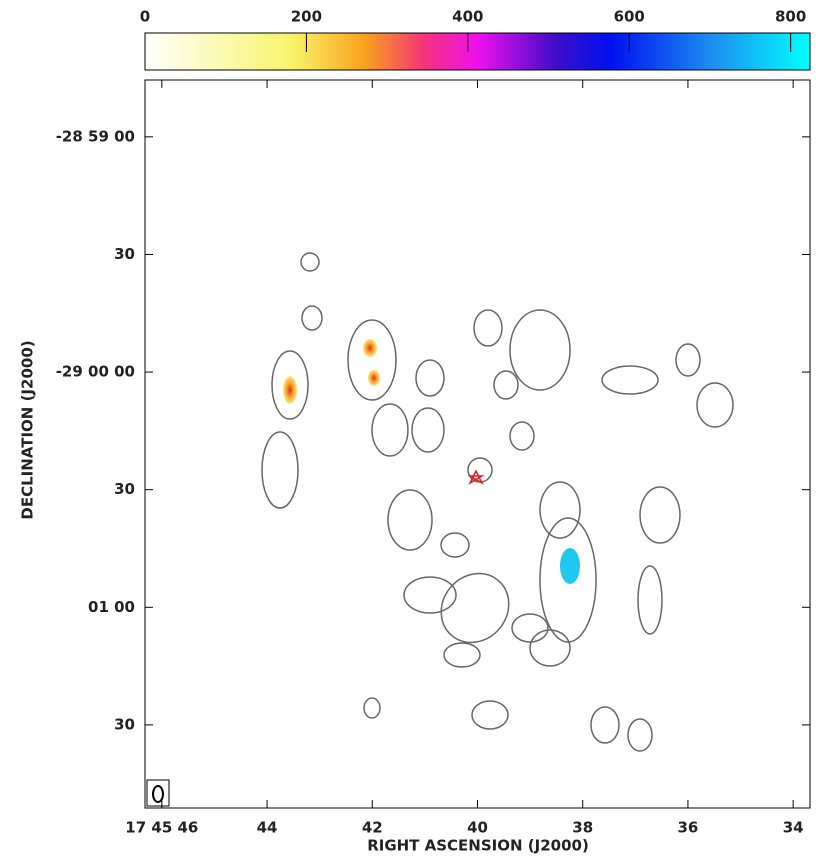  I want to click on colorbar-tick-label: 200, so click(306, 17).